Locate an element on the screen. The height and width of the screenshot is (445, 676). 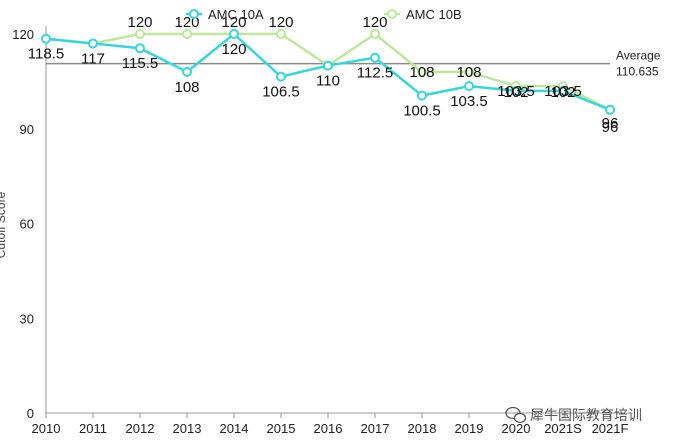
x-tick-label: 2021S is located at coordinates (563, 428).